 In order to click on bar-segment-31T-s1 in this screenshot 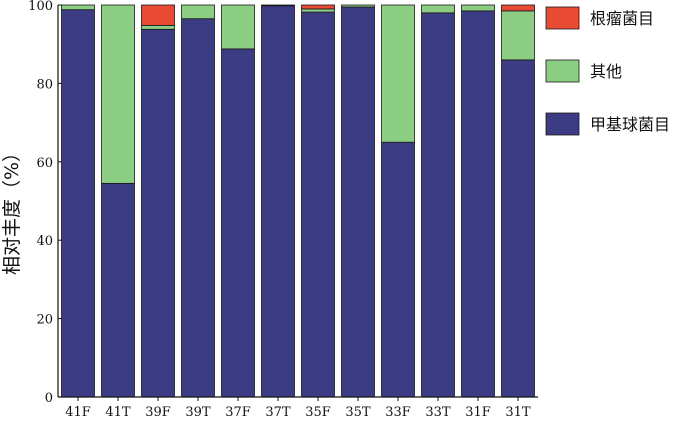, I will do `click(518, 35)`.